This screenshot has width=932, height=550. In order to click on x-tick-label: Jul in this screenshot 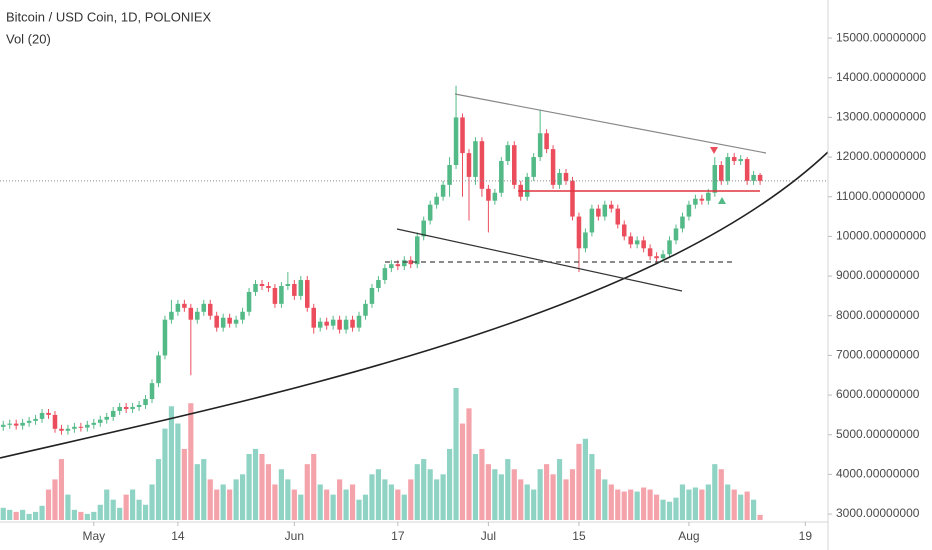, I will do `click(488, 536)`.